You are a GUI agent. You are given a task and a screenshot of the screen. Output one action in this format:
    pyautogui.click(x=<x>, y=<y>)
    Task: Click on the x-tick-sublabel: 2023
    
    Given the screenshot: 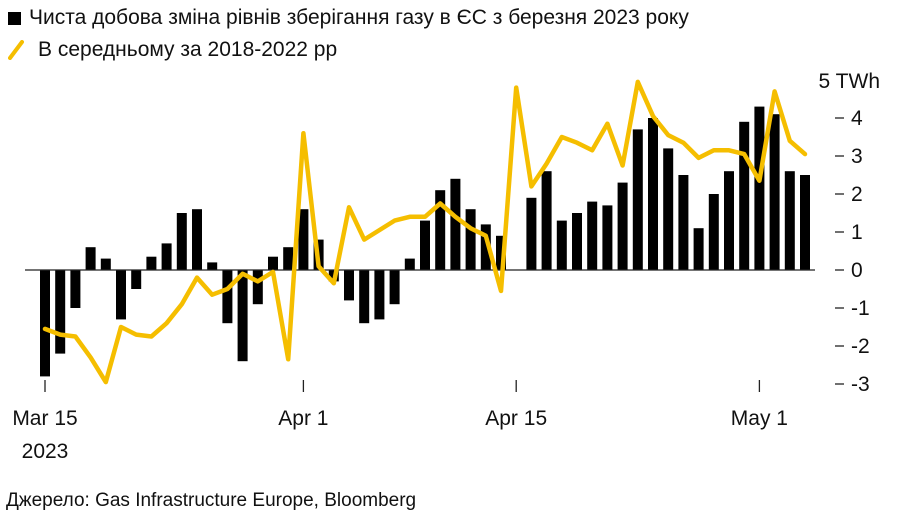 What is the action you would take?
    pyautogui.click(x=45, y=451)
    